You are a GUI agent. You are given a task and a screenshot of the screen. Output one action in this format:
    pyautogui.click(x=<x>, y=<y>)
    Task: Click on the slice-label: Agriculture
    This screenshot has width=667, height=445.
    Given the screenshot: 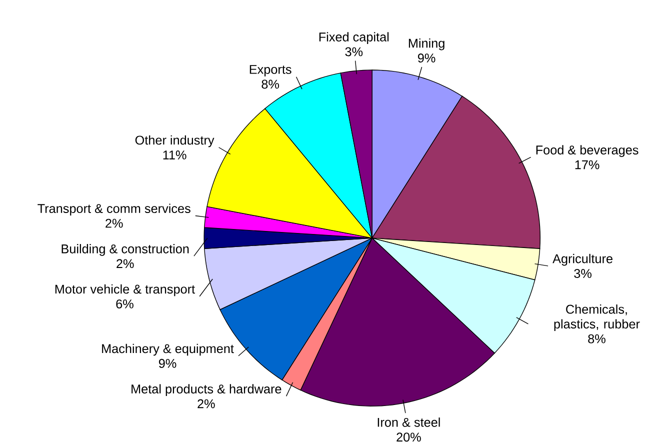 What is the action you would take?
    pyautogui.click(x=582, y=260)
    